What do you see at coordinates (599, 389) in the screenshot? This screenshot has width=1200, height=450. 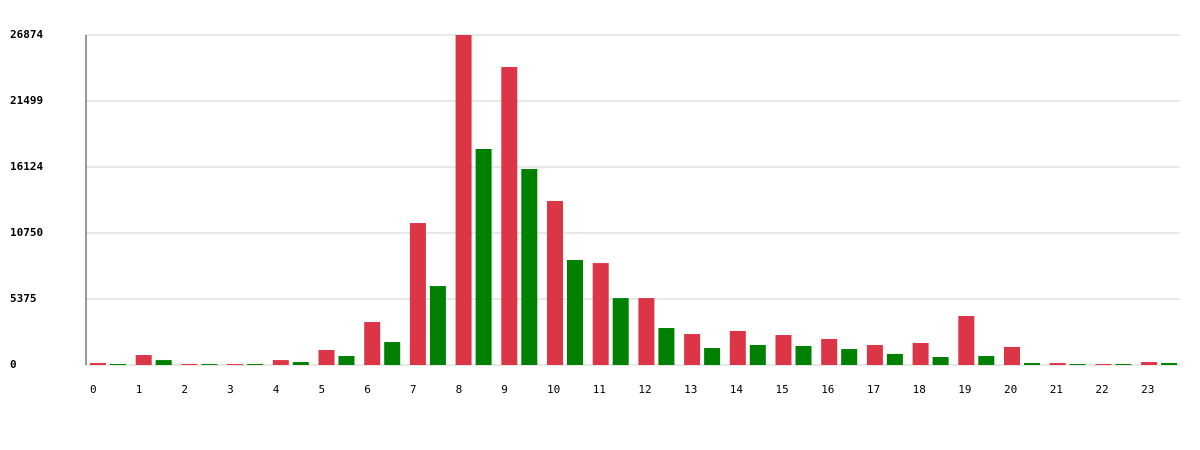 I see `x-tick-label: 11` at bounding box center [599, 389].